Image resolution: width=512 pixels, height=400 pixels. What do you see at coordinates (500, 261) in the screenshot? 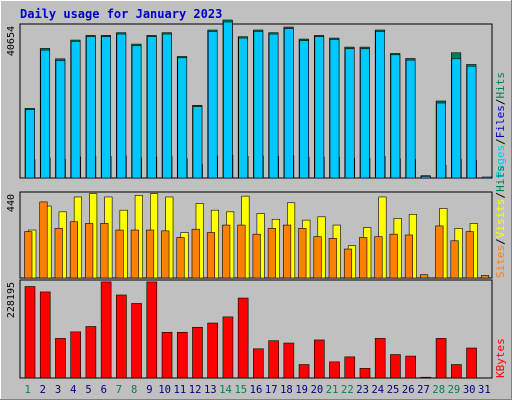
I see `legend-entry-sites: Sites` at bounding box center [500, 261].